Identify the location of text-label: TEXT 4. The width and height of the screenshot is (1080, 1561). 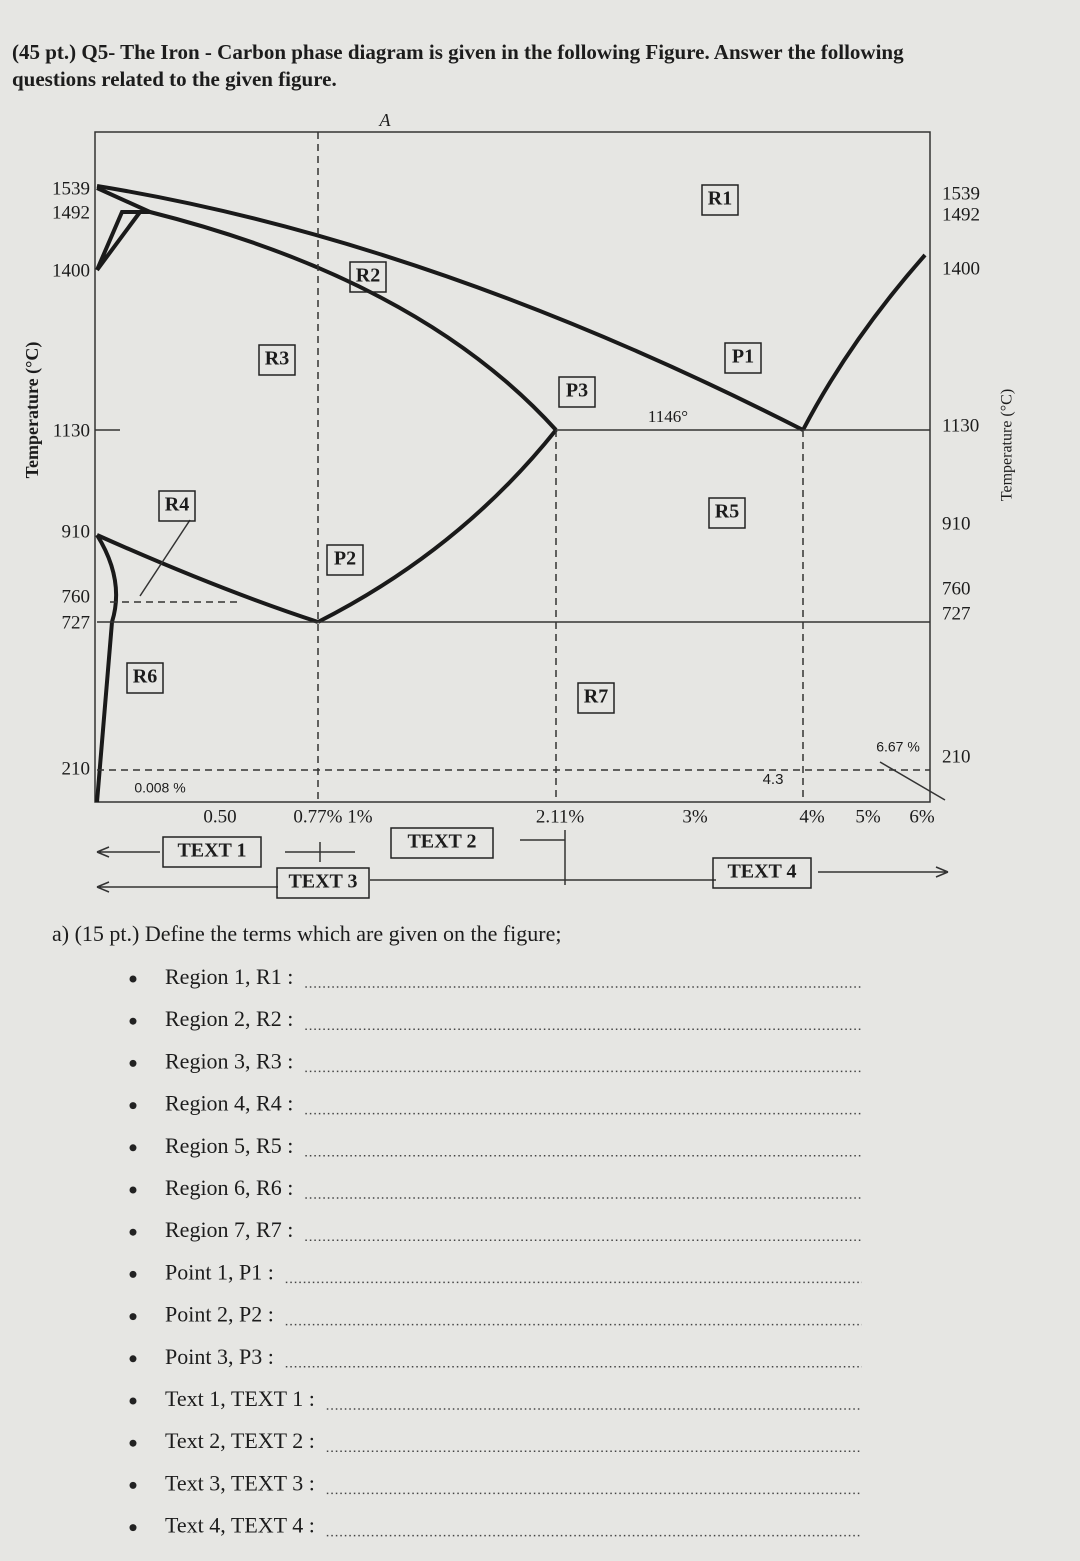
(761, 872).